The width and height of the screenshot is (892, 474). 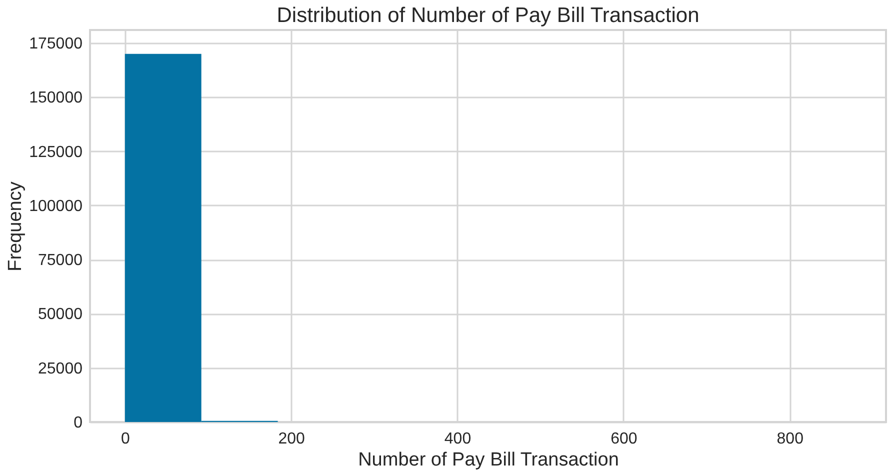 I want to click on y-tick-label: 25000, so click(x=60, y=369).